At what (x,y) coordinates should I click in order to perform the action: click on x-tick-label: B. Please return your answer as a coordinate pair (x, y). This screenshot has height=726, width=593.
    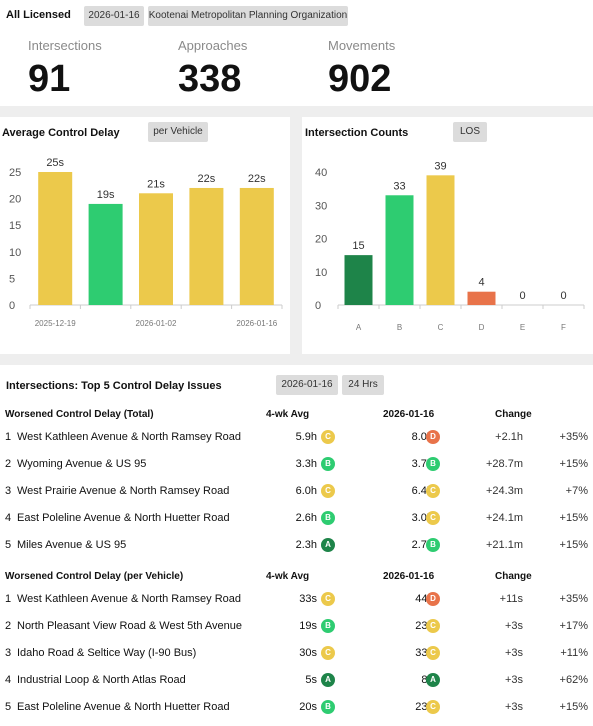
    Looking at the image, I should click on (399, 327).